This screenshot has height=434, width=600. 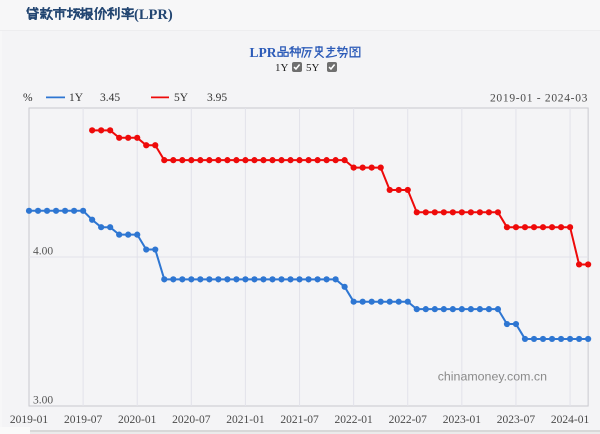 What do you see at coordinates (408, 420) in the screenshot?
I see `svg-text: 2022-07` at bounding box center [408, 420].